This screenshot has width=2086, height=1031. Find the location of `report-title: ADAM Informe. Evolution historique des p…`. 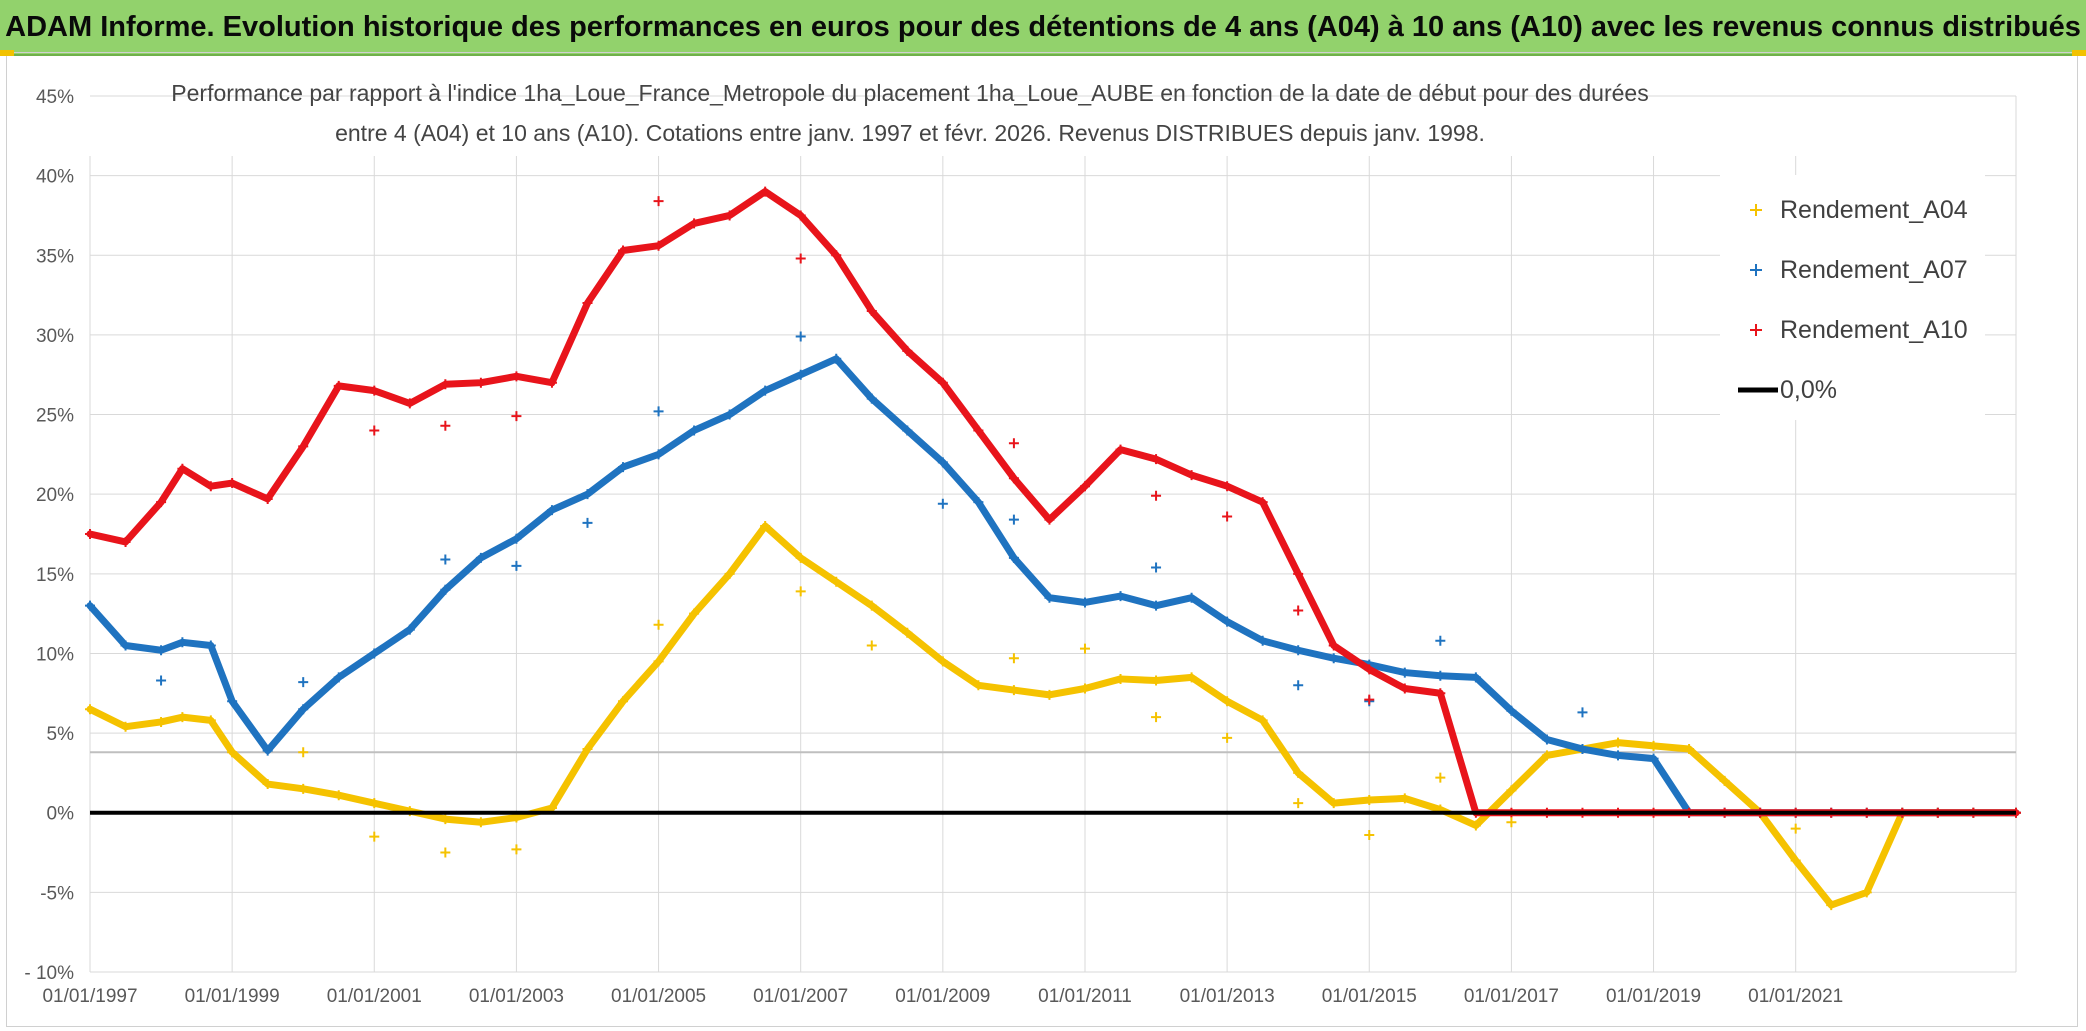

report-title: ADAM Informe. Evolution historique des p… is located at coordinates (1043, 26).